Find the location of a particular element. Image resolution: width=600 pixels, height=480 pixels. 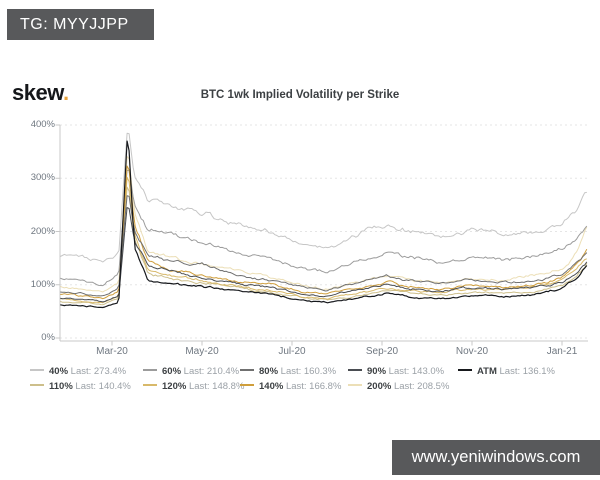

tg-badge: TG: MYYJJPP is located at coordinates (80, 24).